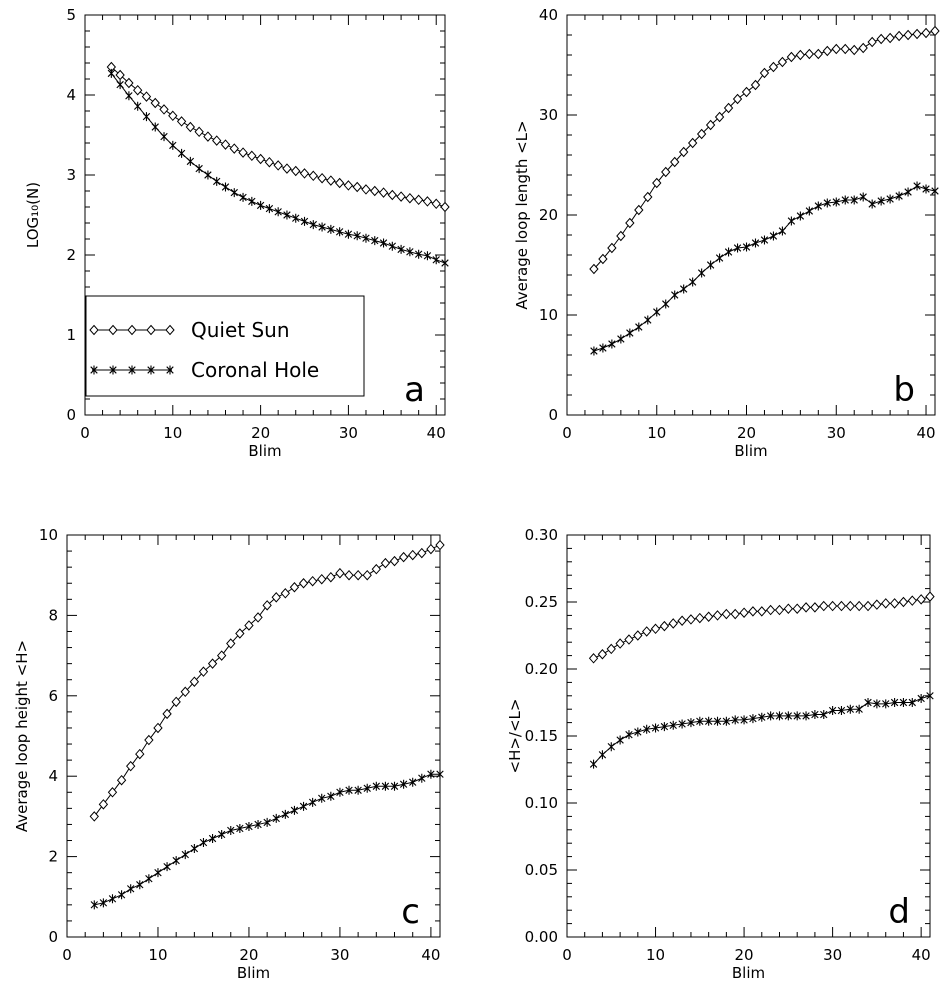 The width and height of the screenshot is (940, 999). Describe the element at coordinates (748, 973) in the screenshot. I see `x-axis-title: Blim` at that location.